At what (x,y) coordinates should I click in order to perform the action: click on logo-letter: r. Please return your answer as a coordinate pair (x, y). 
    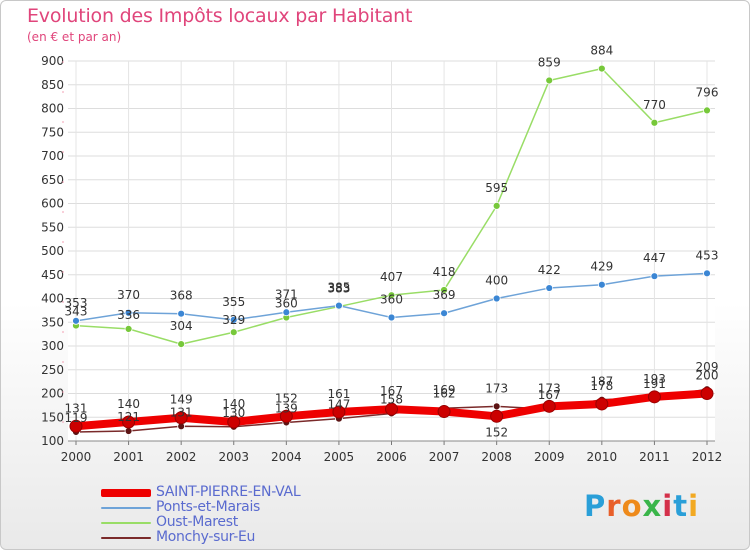
    Looking at the image, I should click on (614, 506).